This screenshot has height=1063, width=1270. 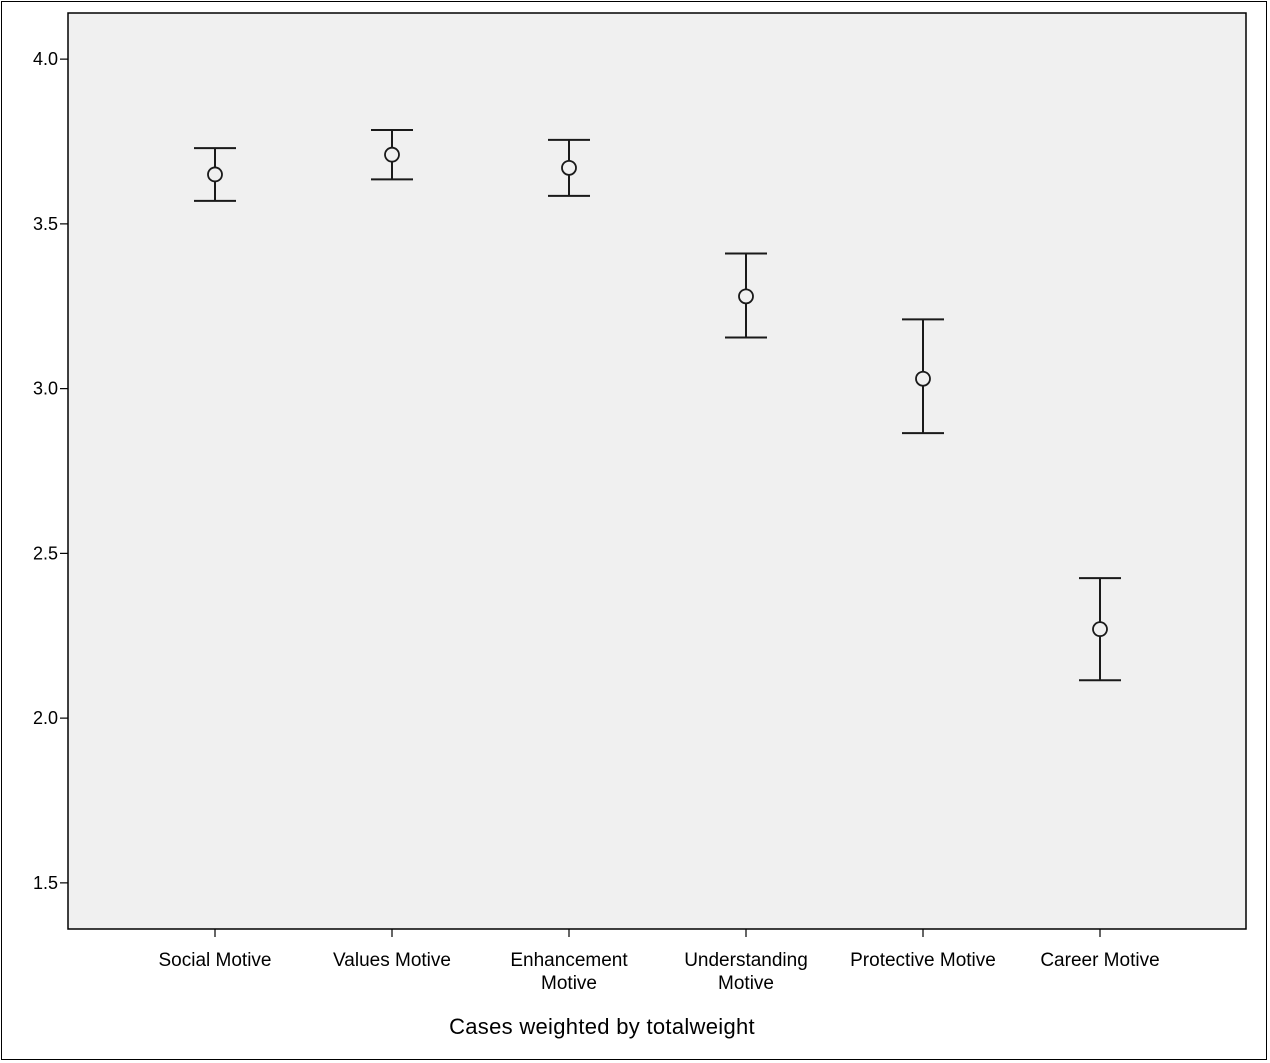 I want to click on y-tick-label: 2.0, so click(x=45, y=718).